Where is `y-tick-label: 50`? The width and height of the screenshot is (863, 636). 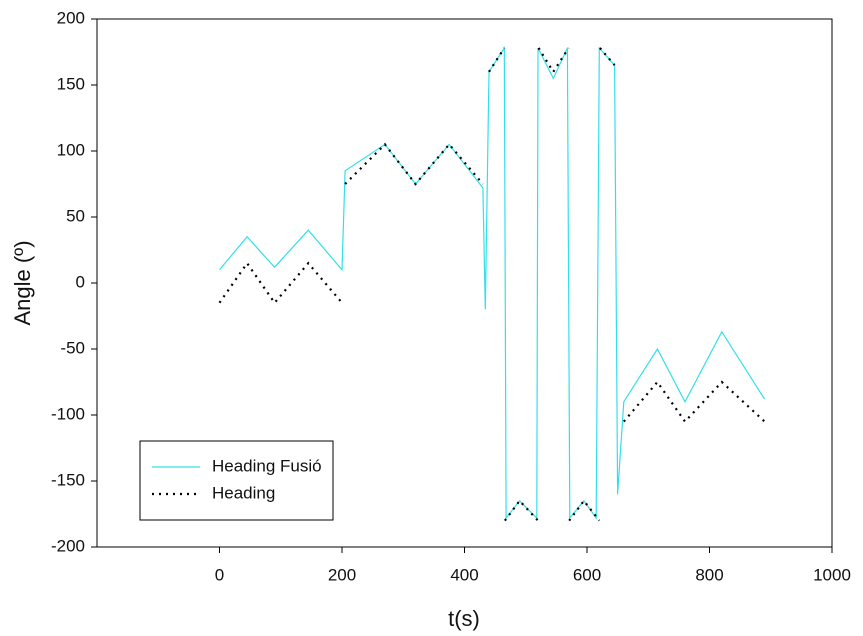 y-tick-label: 50 is located at coordinates (75, 215).